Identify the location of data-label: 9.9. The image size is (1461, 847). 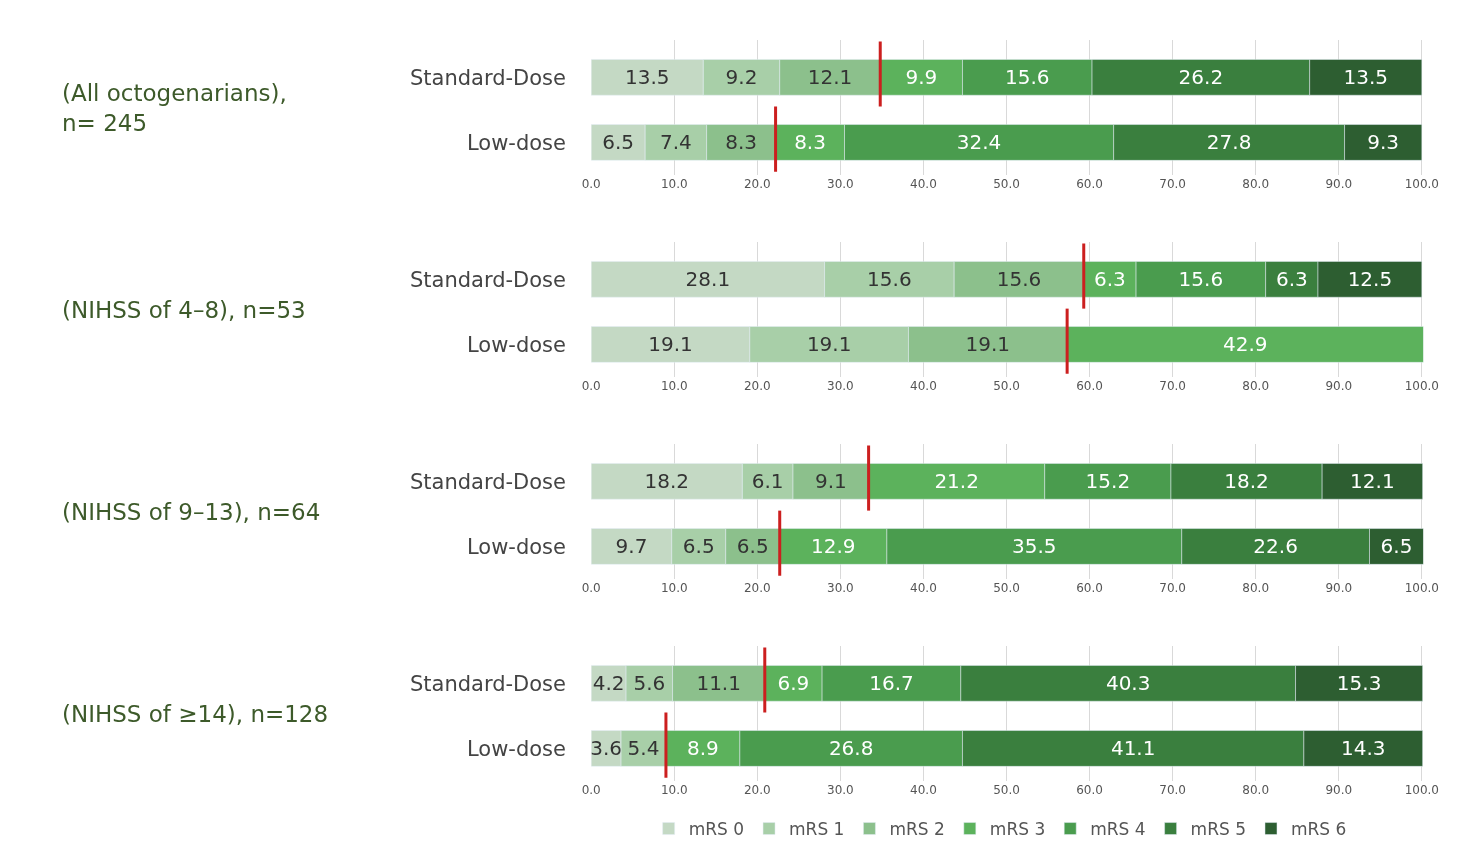
(921, 77).